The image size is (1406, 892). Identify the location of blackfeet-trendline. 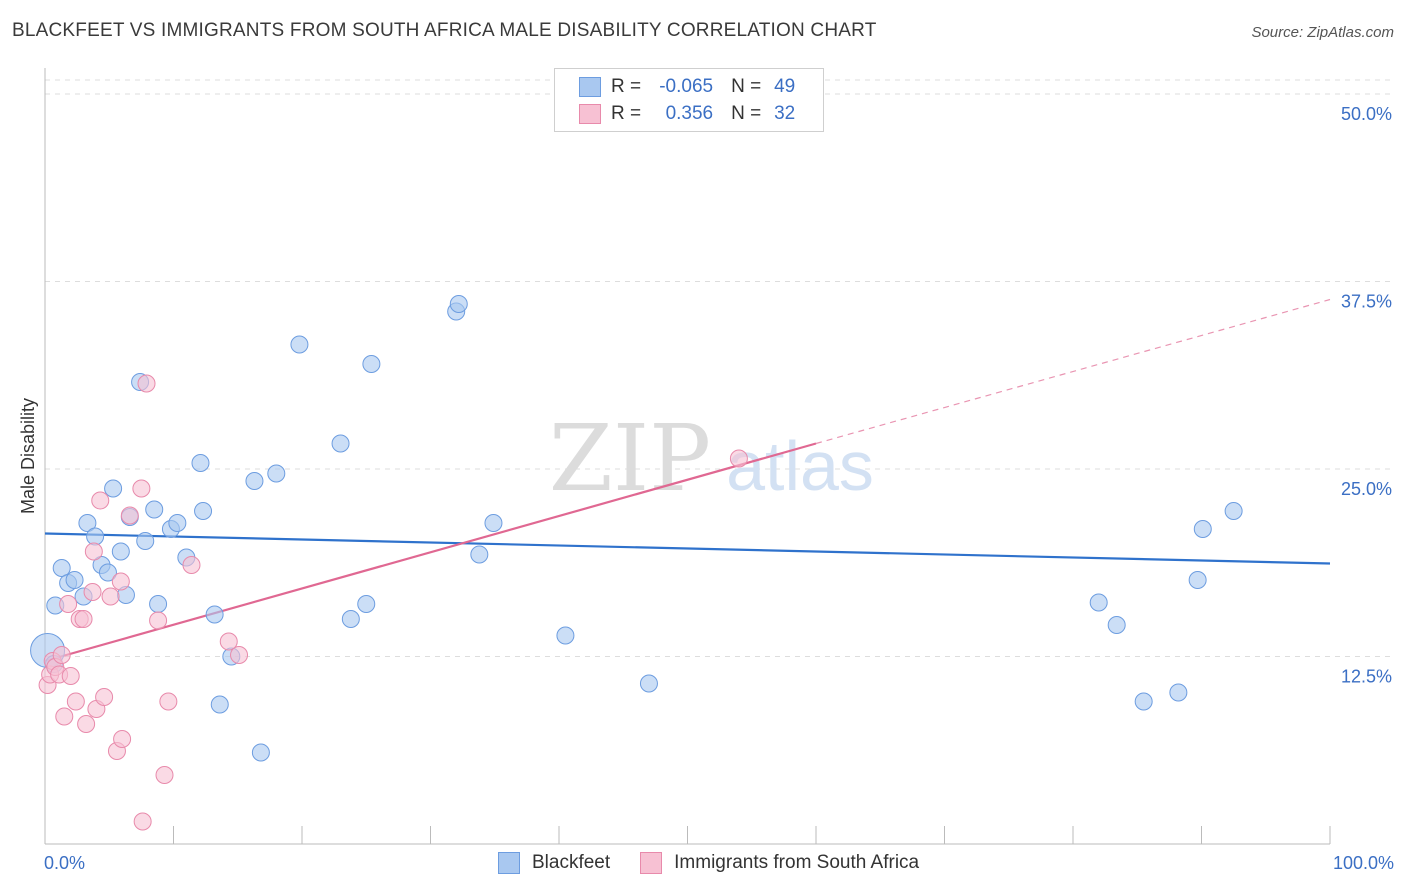
(687, 548).